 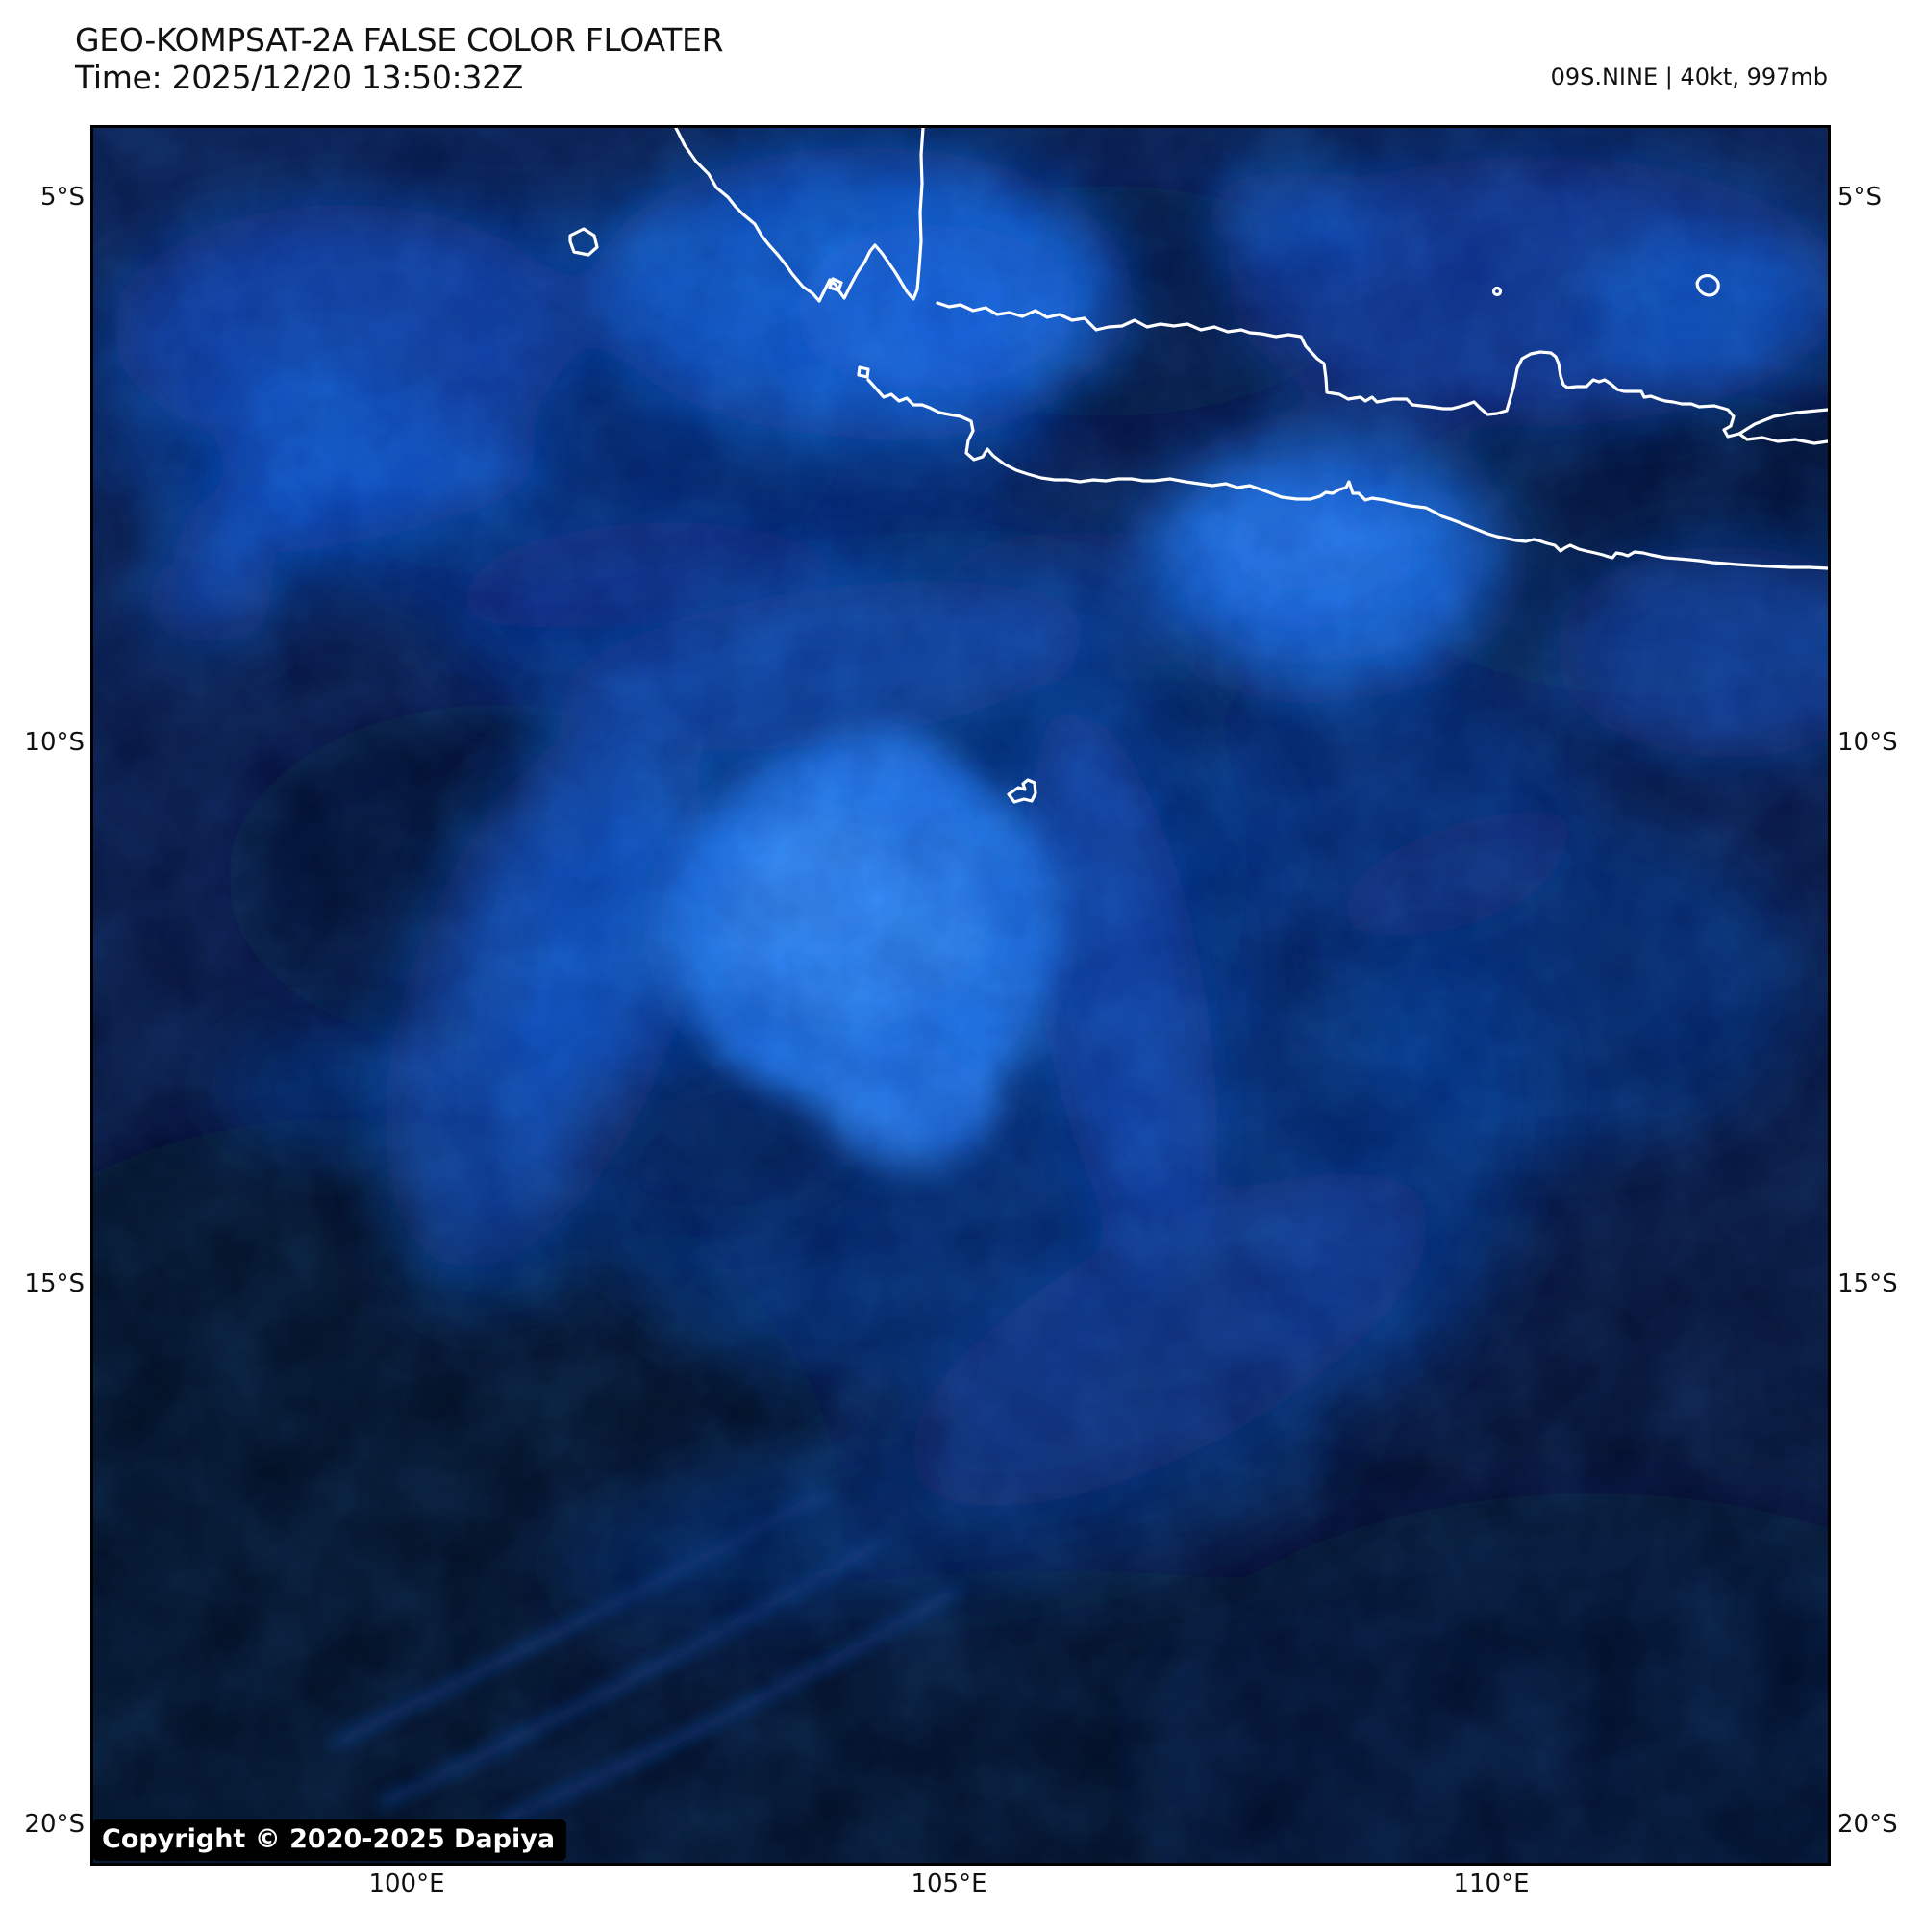 I want to click on island-round-east, so click(x=1707, y=285).